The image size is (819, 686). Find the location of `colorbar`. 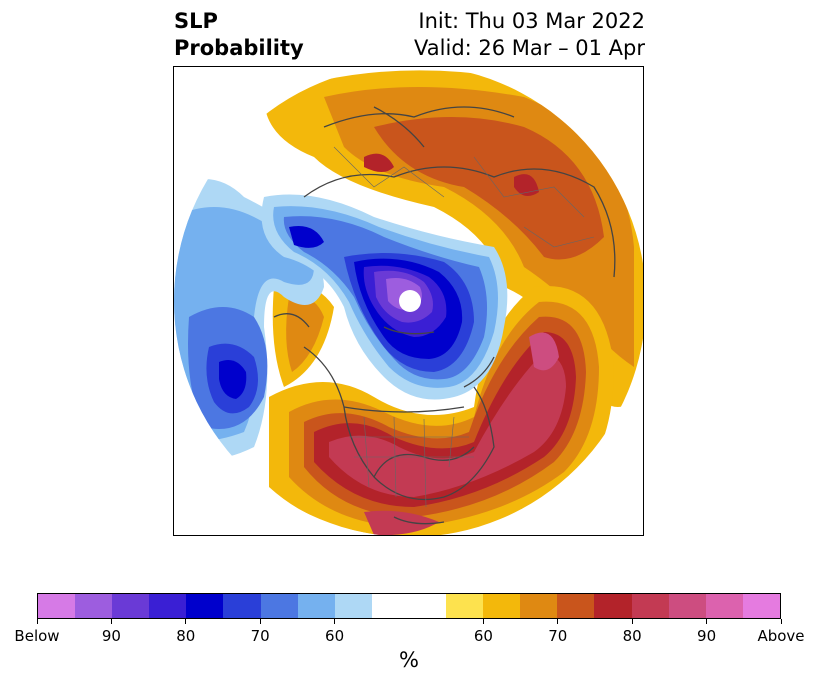

colorbar is located at coordinates (409, 606).